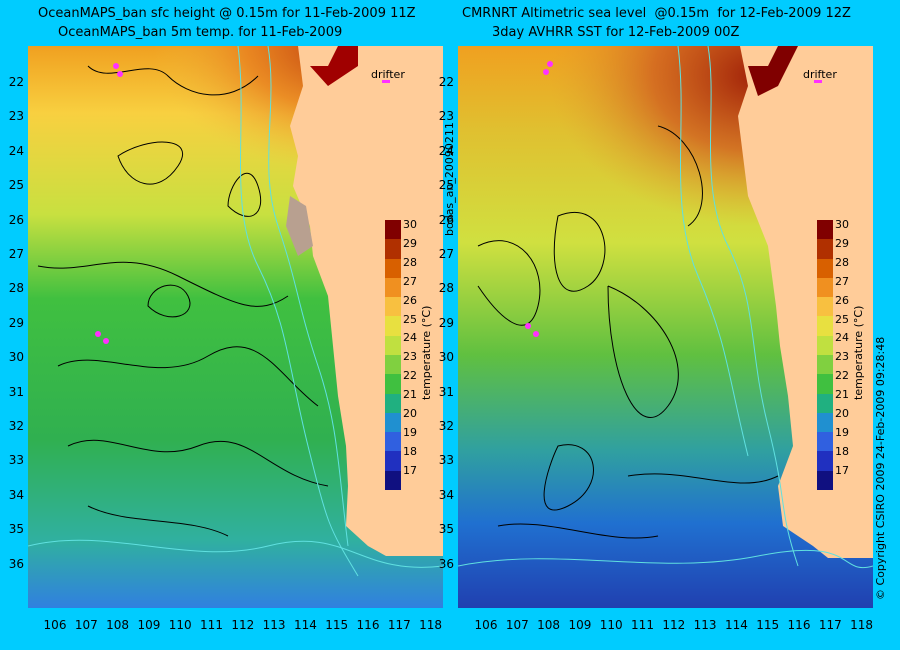 This screenshot has width=900, height=650. Describe the element at coordinates (410, 357) in the screenshot. I see `left-colorbar-tick: 23` at that location.